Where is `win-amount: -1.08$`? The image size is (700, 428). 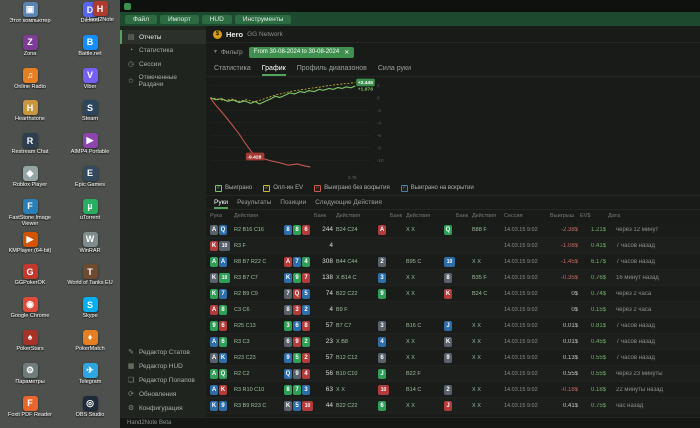
win-amount: -1.08$ is located at coordinates (569, 245).